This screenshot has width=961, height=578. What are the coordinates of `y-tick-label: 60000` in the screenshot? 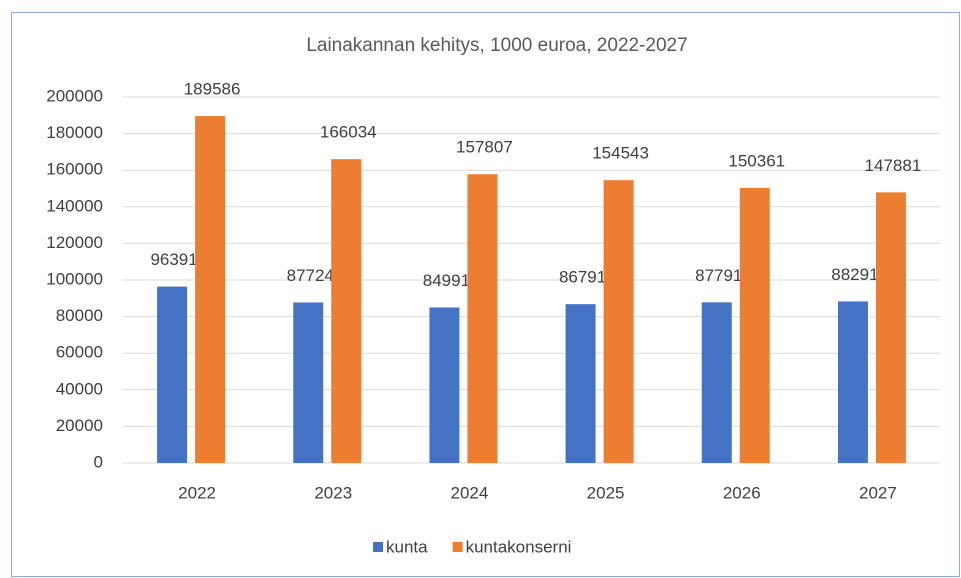 It's located at (79, 352).